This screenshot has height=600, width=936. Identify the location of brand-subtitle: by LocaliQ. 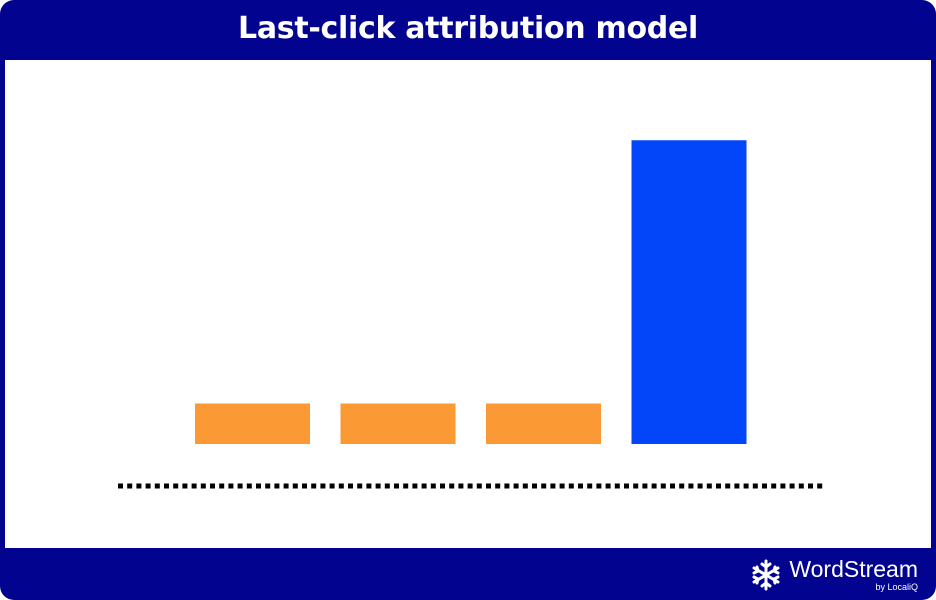
(896, 587).